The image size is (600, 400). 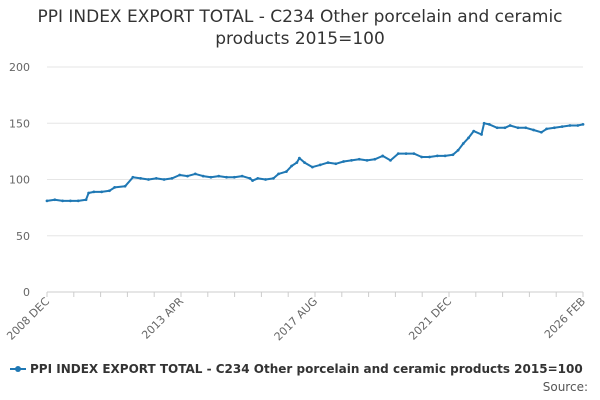 I want to click on y-axis-ticks: 0 50 100 150 200, so click(x=19, y=180).